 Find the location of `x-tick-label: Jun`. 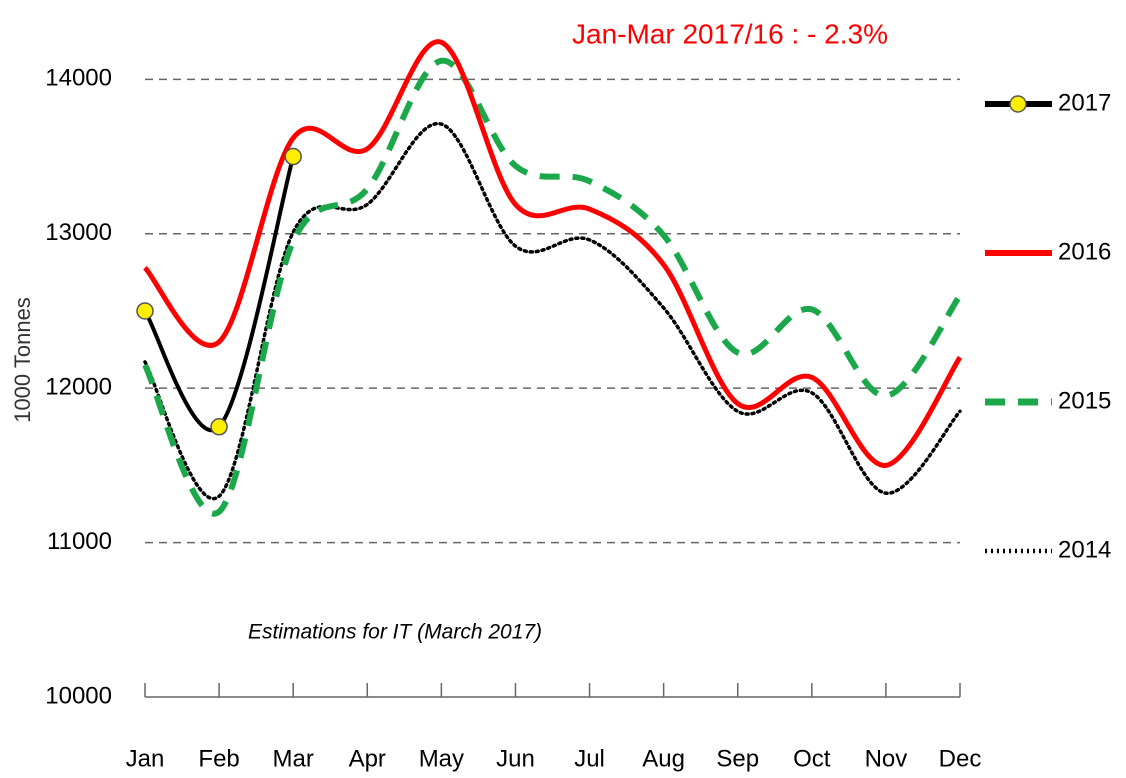

x-tick-label: Jun is located at coordinates (515, 758).